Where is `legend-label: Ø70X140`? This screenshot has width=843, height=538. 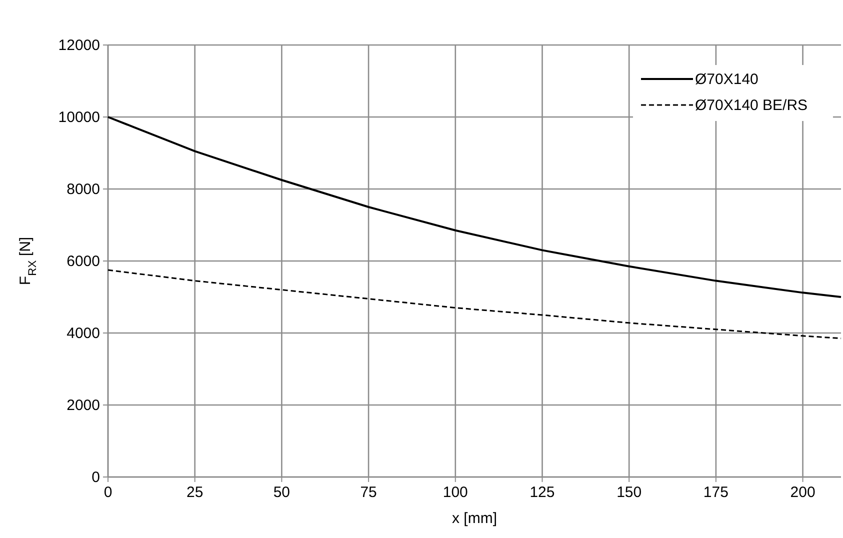
legend-label: Ø70X140 is located at coordinates (726, 79).